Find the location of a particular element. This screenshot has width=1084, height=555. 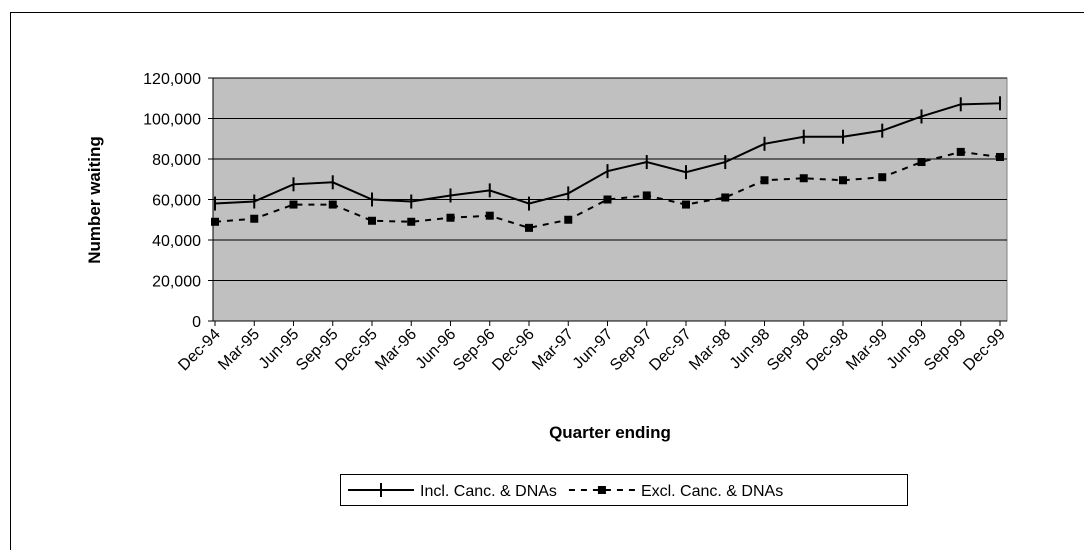

y-tick-label: 0 is located at coordinates (196, 322).